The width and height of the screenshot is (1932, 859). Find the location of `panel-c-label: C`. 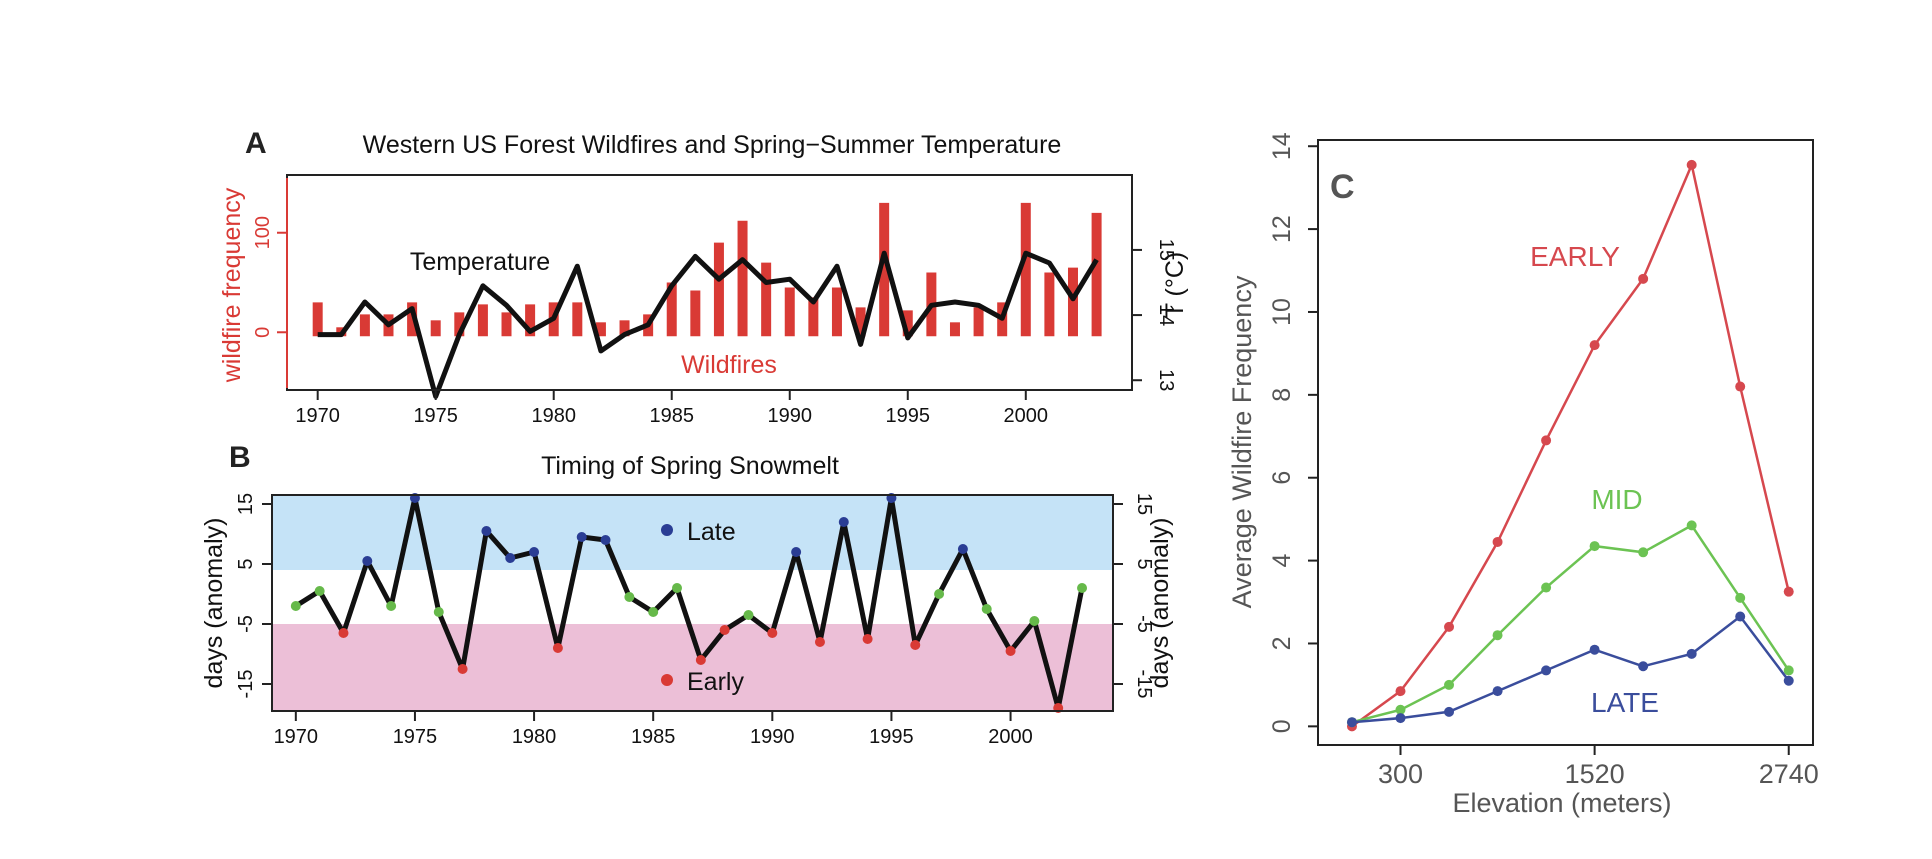

panel-c-label: C is located at coordinates (1342, 187).